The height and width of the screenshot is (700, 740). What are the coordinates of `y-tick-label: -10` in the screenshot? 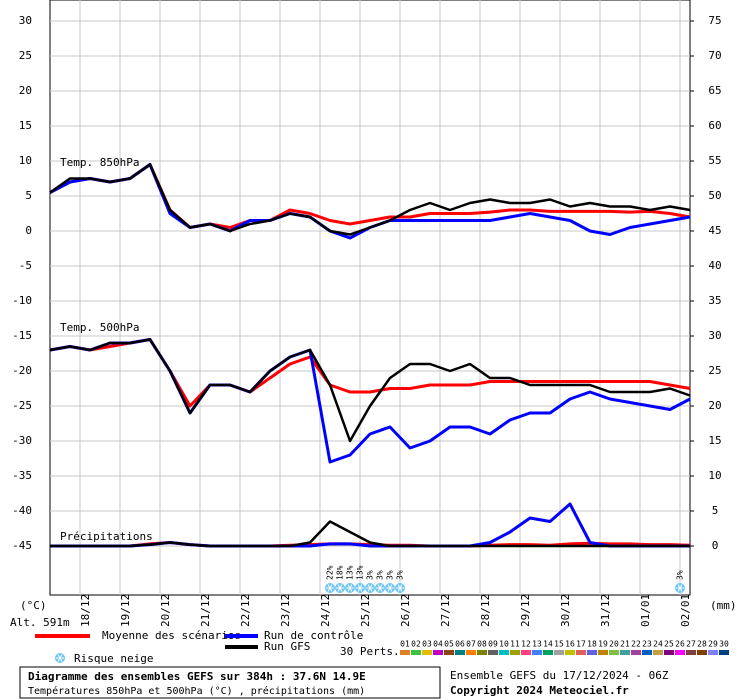 It's located at (22, 300).